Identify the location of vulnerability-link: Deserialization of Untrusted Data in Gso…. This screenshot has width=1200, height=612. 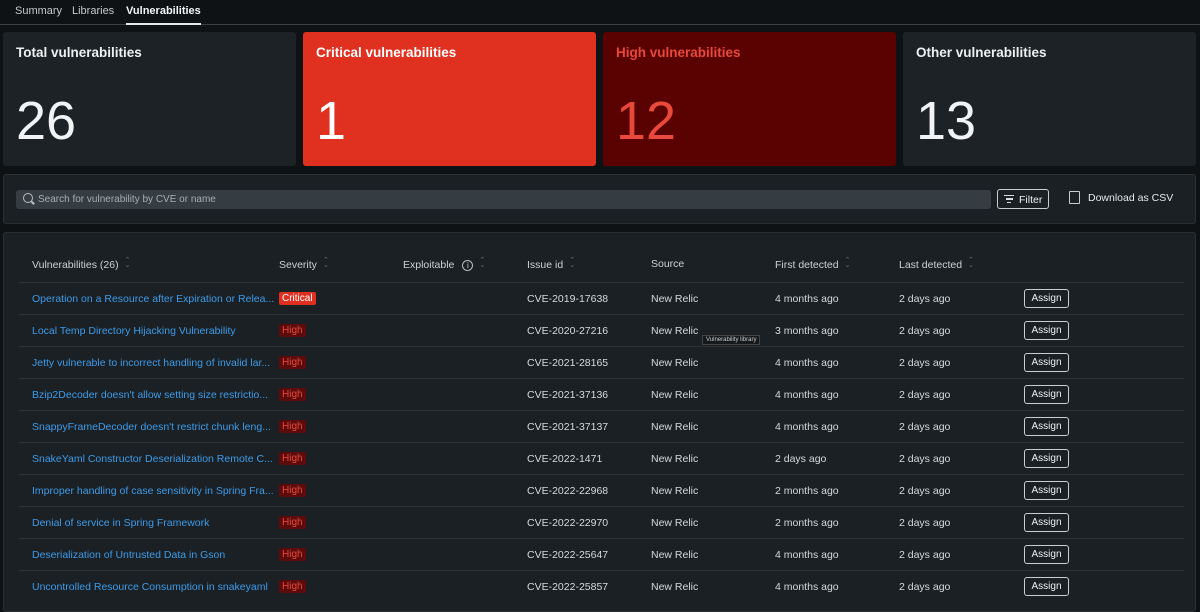
(129, 555).